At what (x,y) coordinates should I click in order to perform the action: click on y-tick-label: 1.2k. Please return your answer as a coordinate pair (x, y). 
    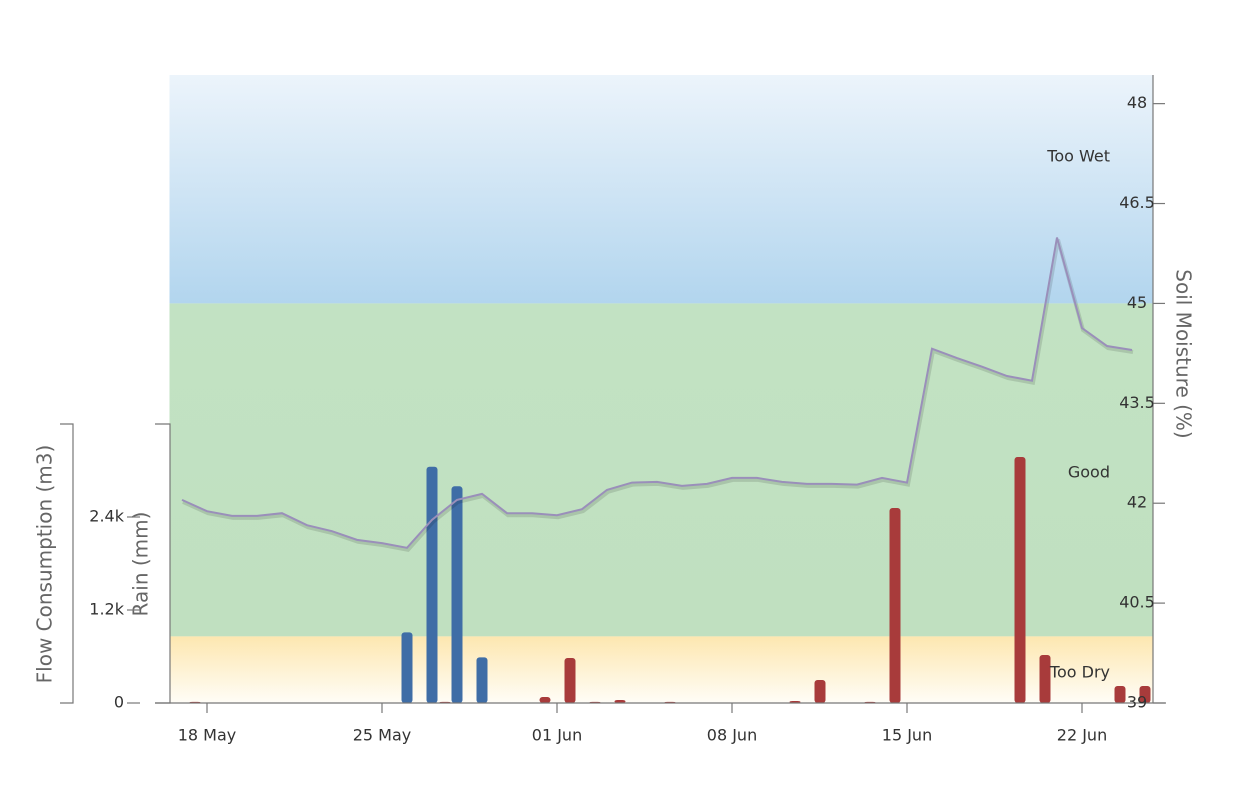
    Looking at the image, I should click on (106, 609).